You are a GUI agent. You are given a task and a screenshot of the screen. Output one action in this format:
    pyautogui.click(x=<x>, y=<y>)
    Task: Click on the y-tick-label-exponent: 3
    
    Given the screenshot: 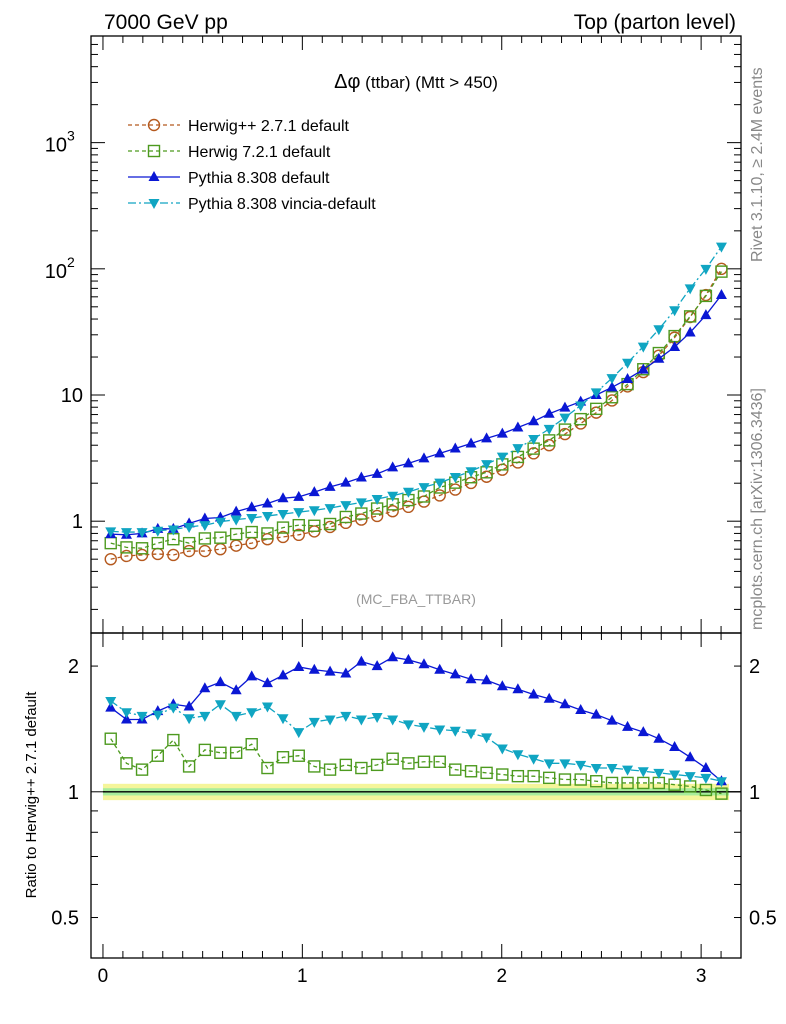 What is the action you would take?
    pyautogui.click(x=71, y=136)
    